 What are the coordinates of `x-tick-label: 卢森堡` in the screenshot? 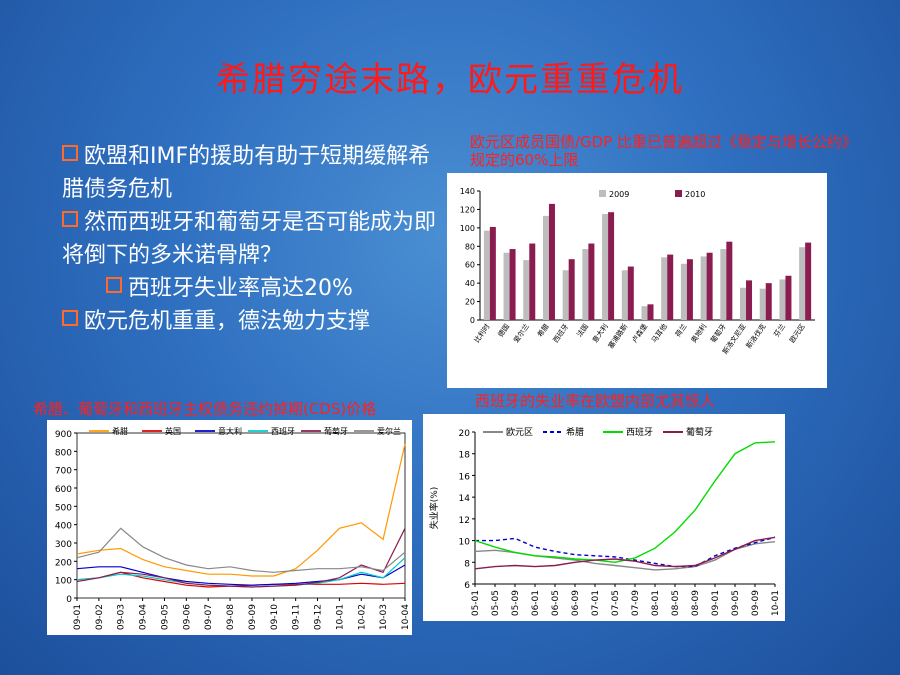 It's located at (639, 333).